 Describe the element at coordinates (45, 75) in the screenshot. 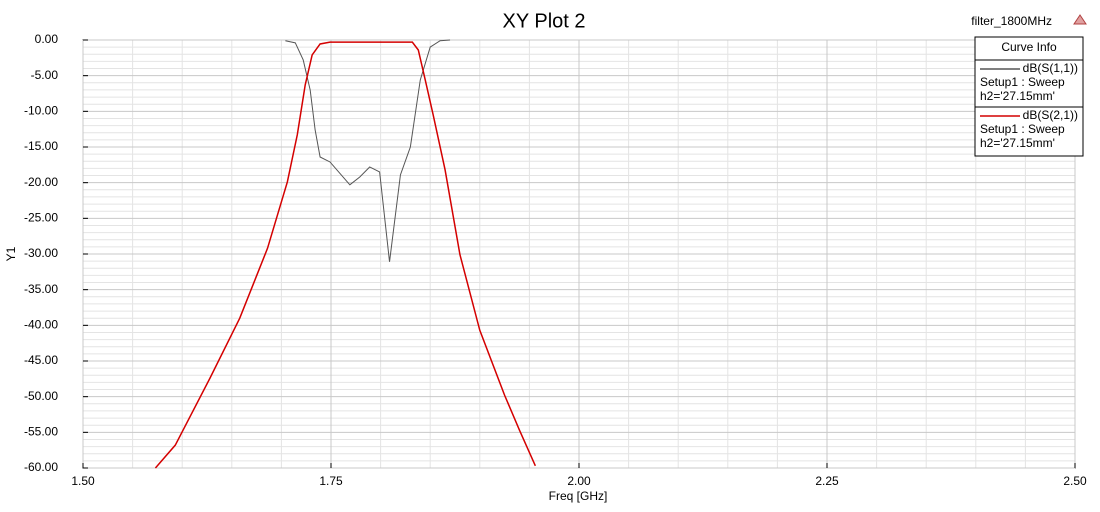

I see `y-tick-label: -5.00` at that location.